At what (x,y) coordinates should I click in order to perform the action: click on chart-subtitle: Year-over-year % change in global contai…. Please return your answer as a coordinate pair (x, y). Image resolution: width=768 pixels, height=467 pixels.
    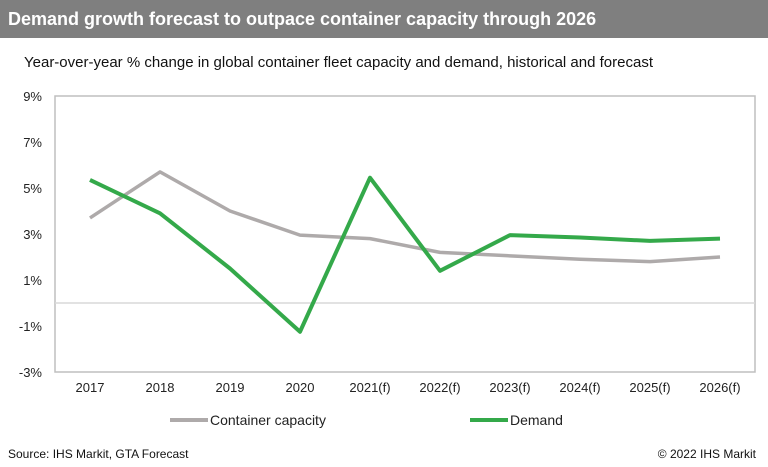
    Looking at the image, I should click on (338, 62).